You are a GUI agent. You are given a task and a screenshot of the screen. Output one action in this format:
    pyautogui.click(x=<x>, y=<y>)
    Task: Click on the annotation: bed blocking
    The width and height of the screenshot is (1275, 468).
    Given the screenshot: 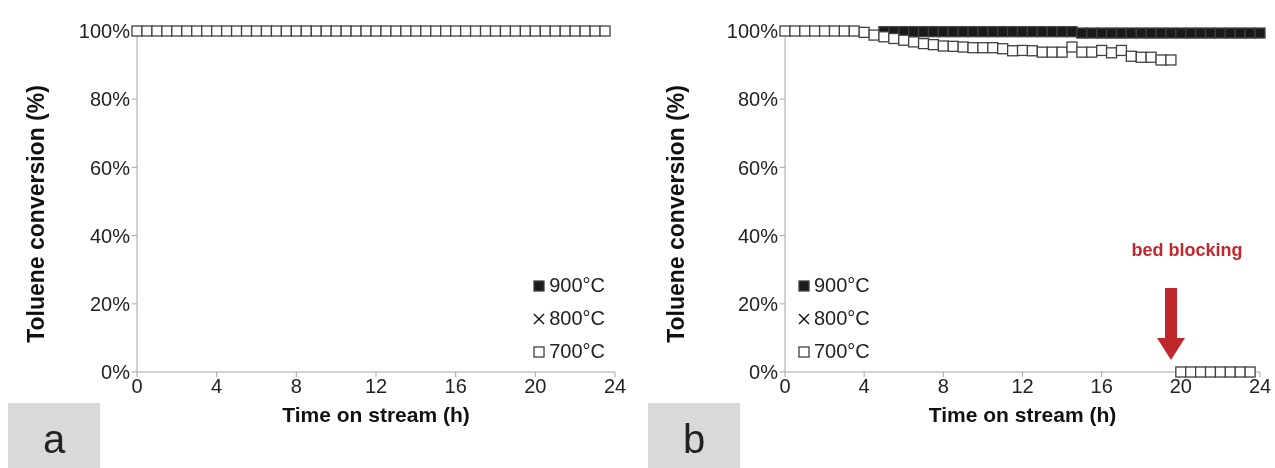 What is the action you would take?
    pyautogui.click(x=1187, y=250)
    